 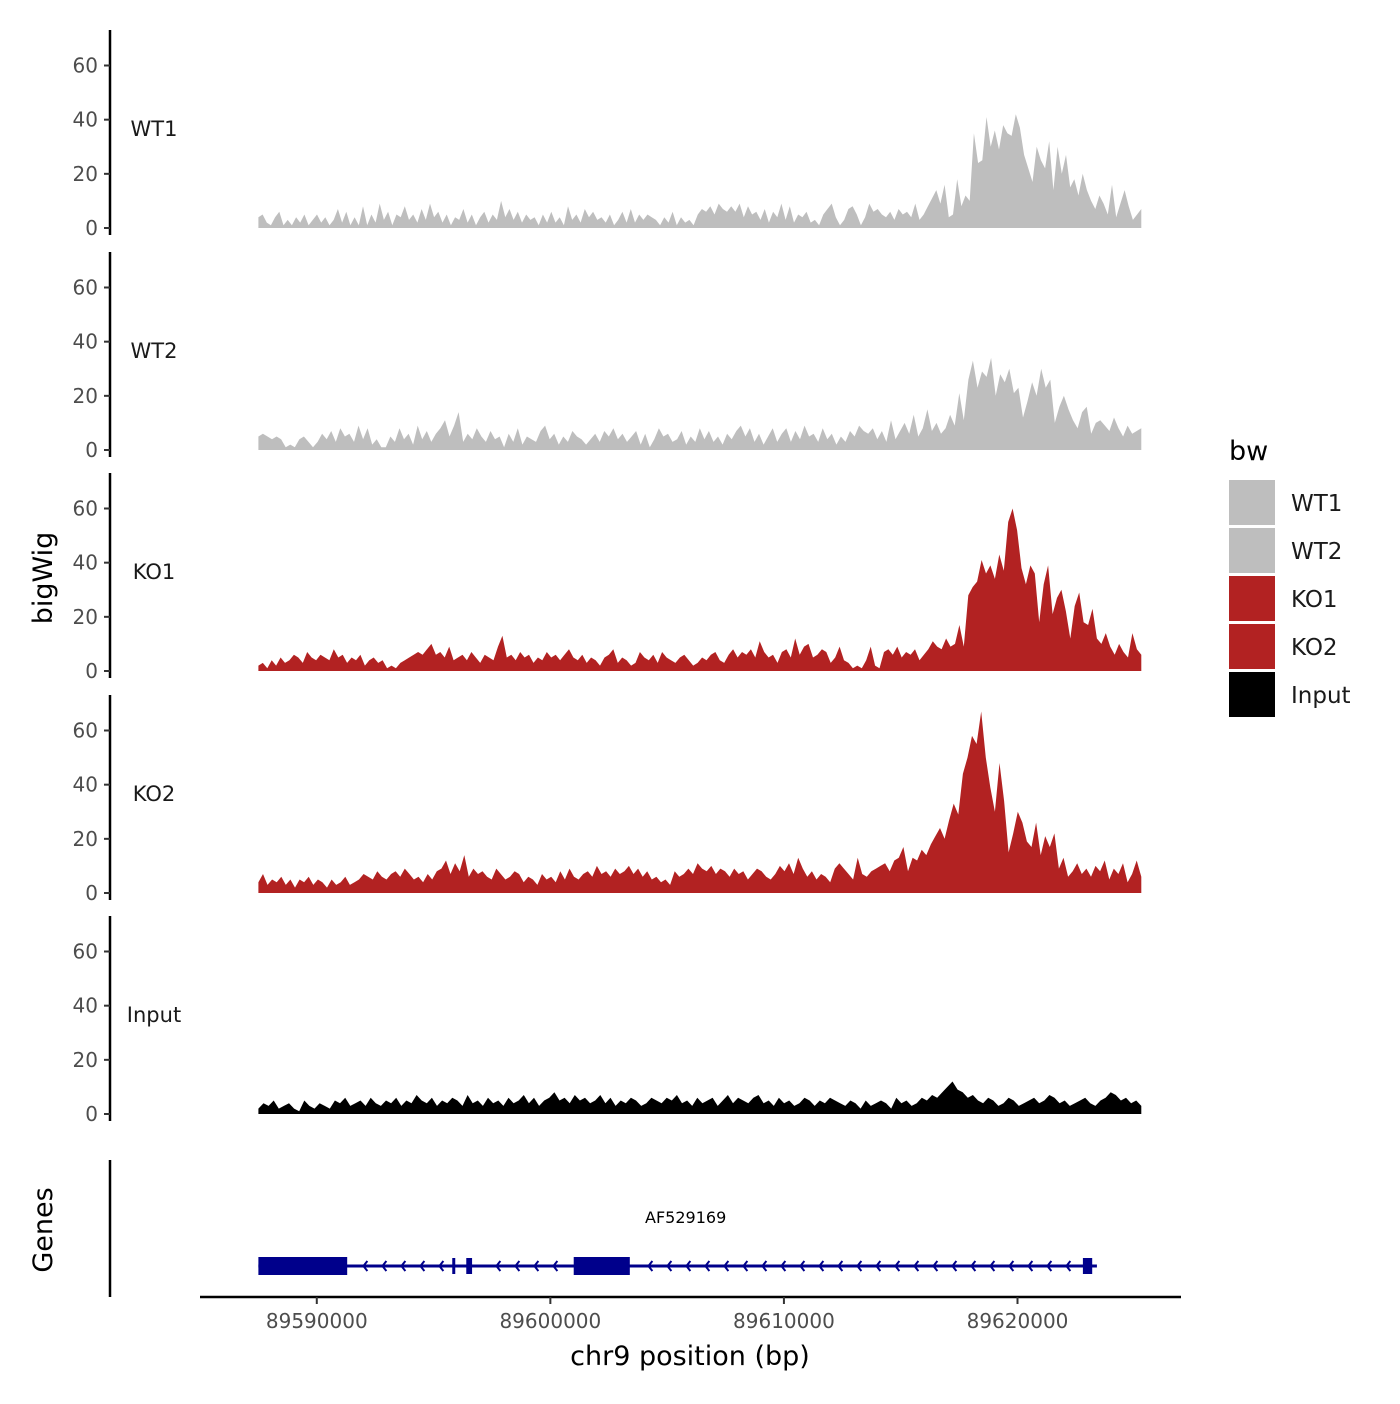 What do you see at coordinates (1314, 648) in the screenshot?
I see `legend-label: KO2` at bounding box center [1314, 648].